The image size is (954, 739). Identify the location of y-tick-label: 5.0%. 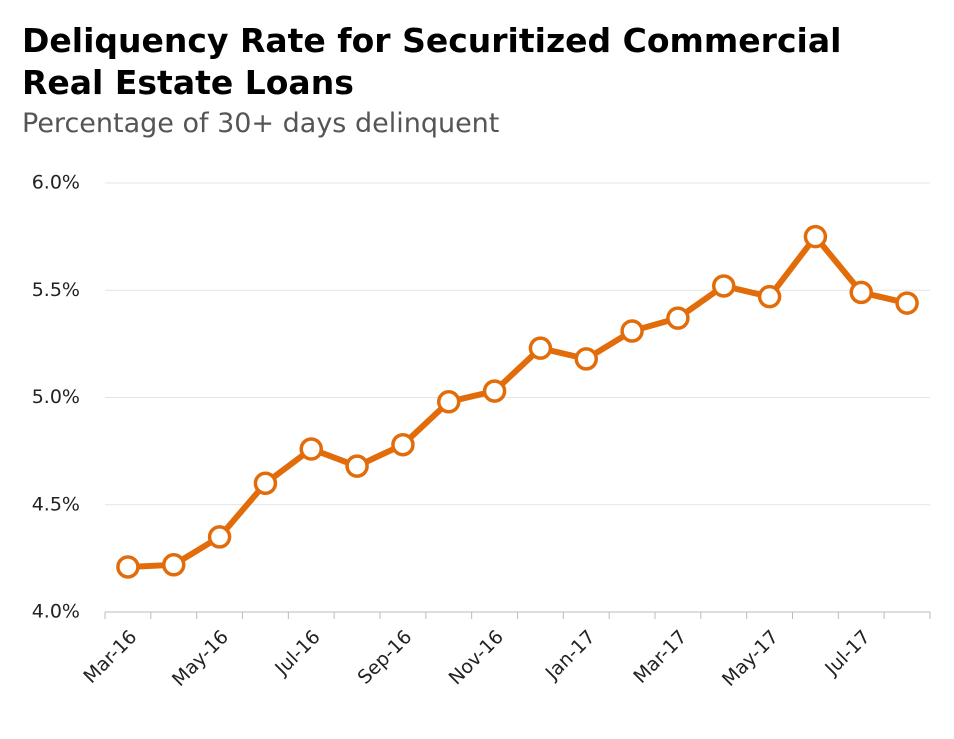
(56, 397).